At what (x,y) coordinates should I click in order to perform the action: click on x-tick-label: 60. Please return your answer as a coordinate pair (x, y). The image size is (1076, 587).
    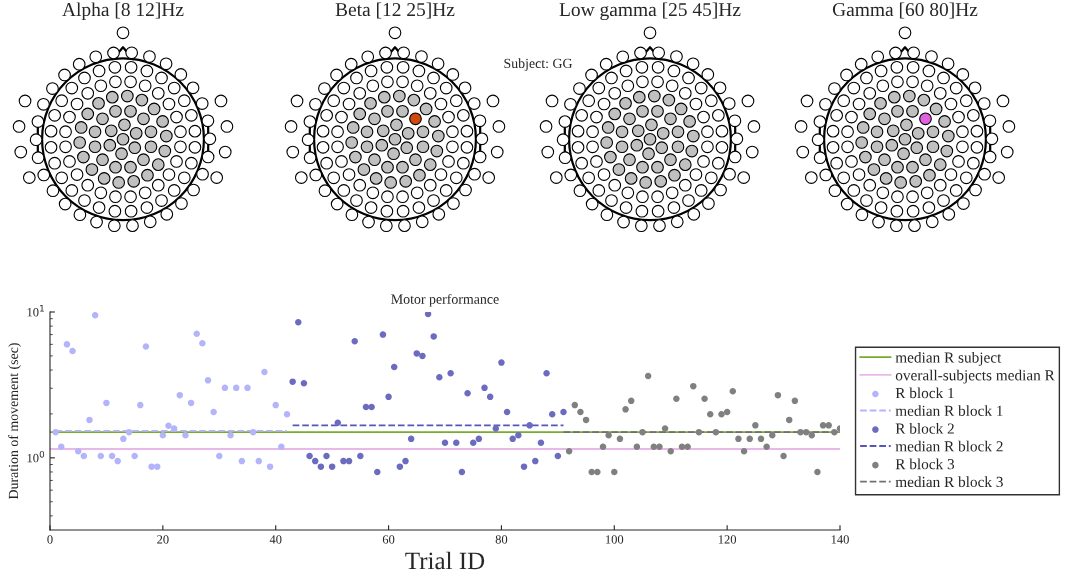
    Looking at the image, I should click on (388, 539).